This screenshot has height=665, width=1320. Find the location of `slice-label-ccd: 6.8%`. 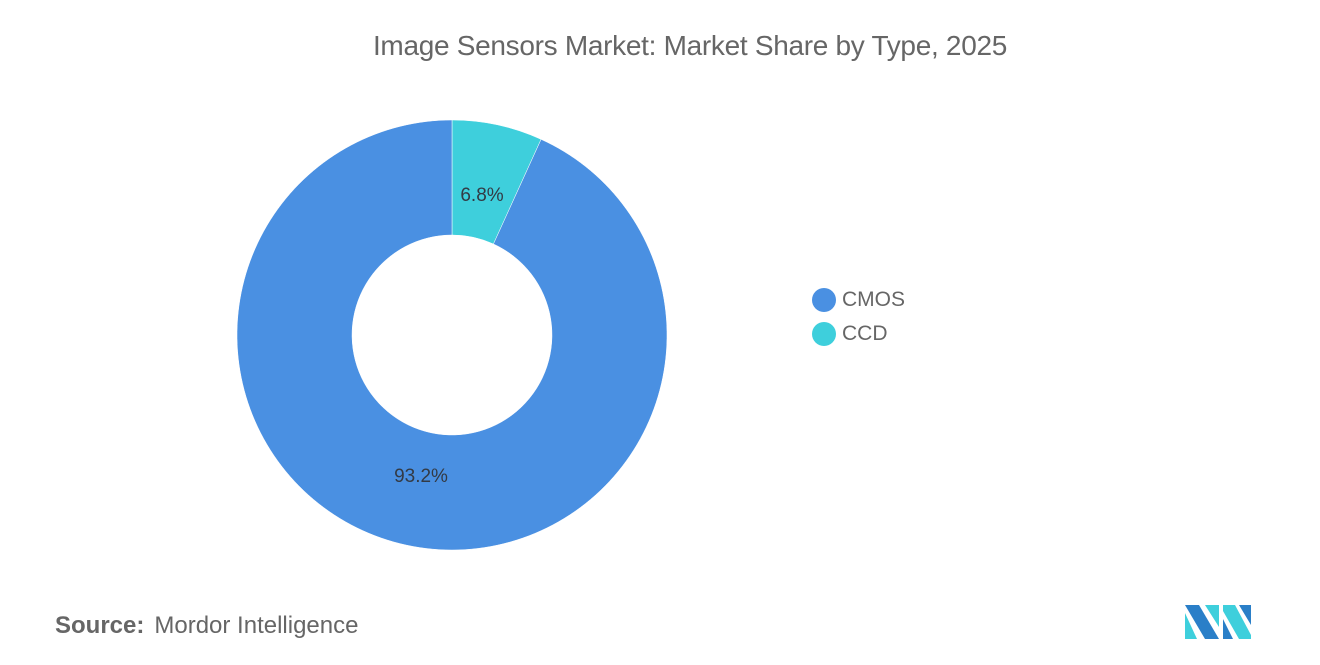

slice-label-ccd: 6.8% is located at coordinates (481, 195).